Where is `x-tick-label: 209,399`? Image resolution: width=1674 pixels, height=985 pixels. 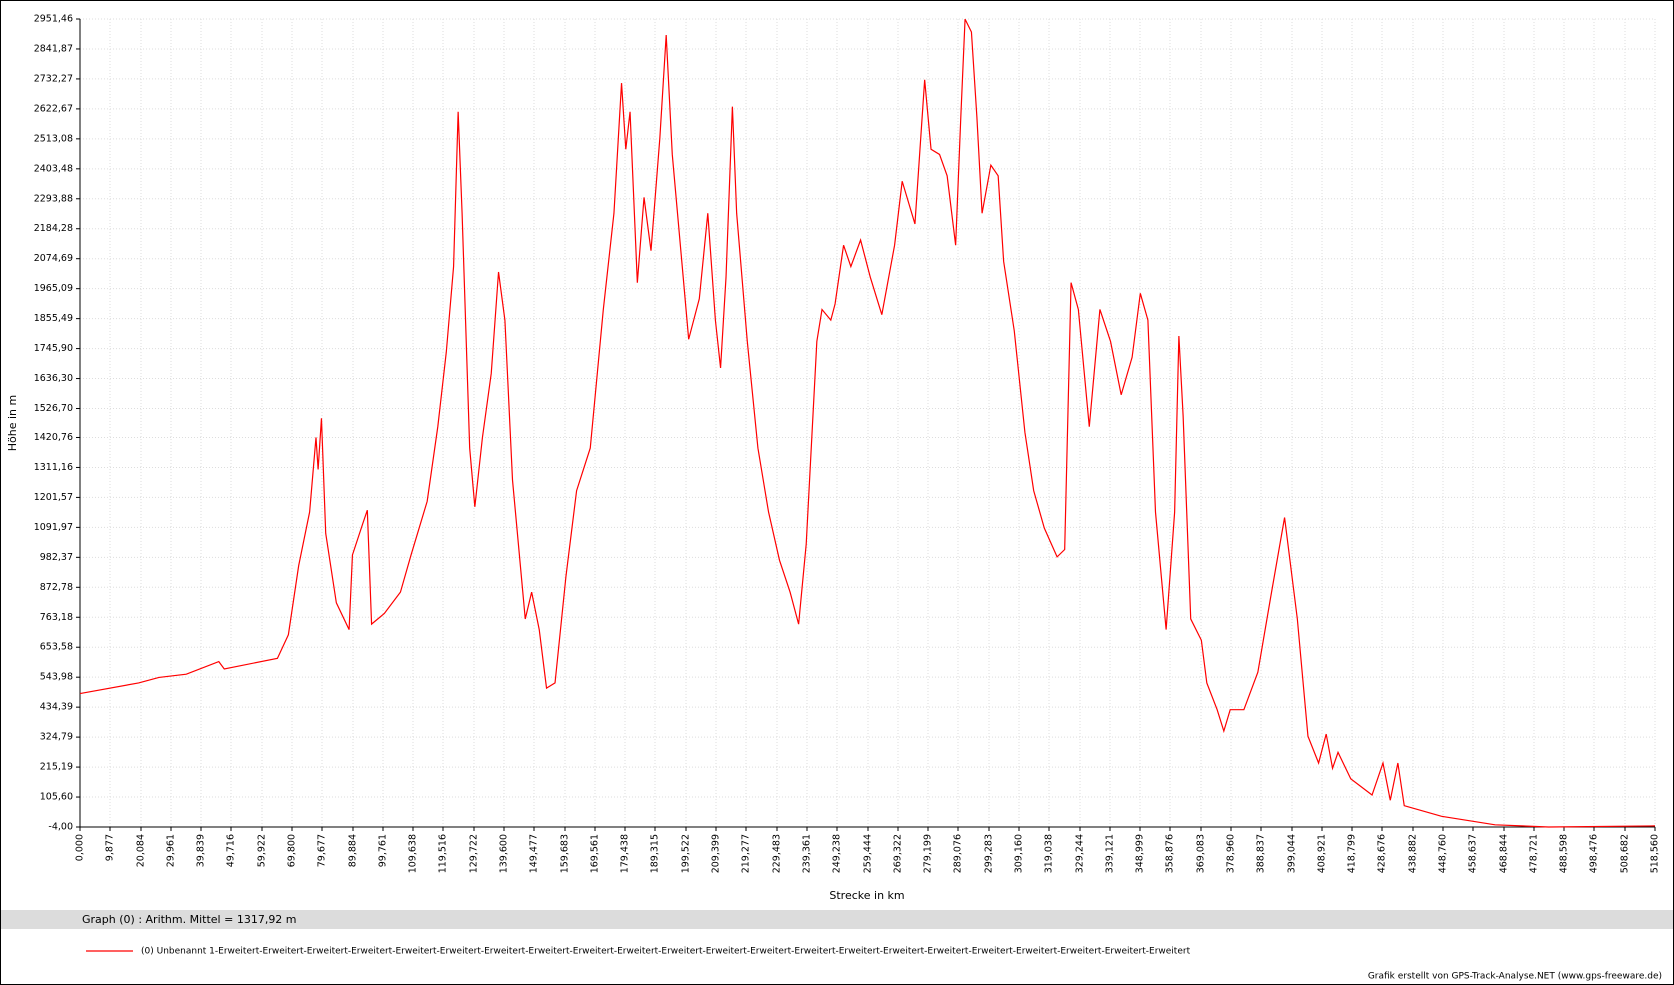
x-tick-label: 209,399 is located at coordinates (715, 853).